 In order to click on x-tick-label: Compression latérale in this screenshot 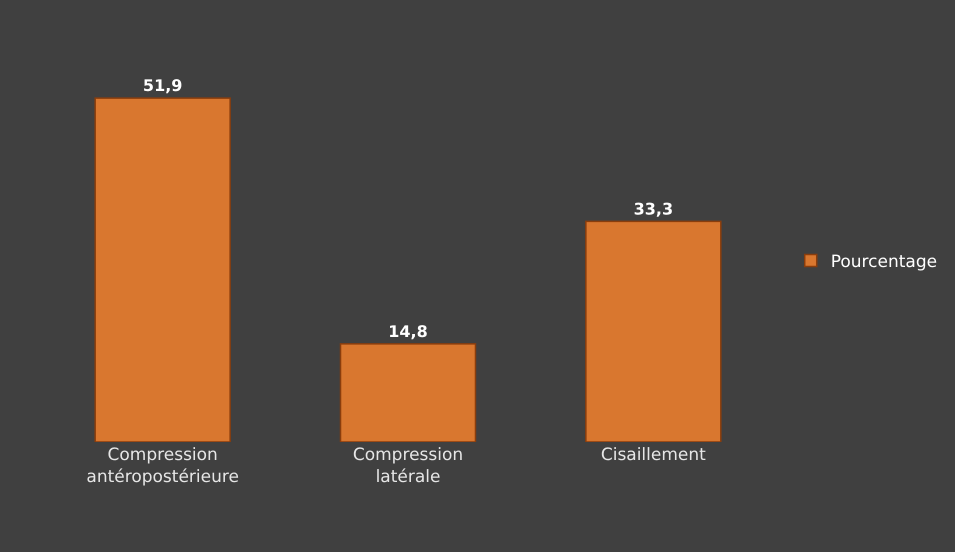, I will do `click(408, 466)`.